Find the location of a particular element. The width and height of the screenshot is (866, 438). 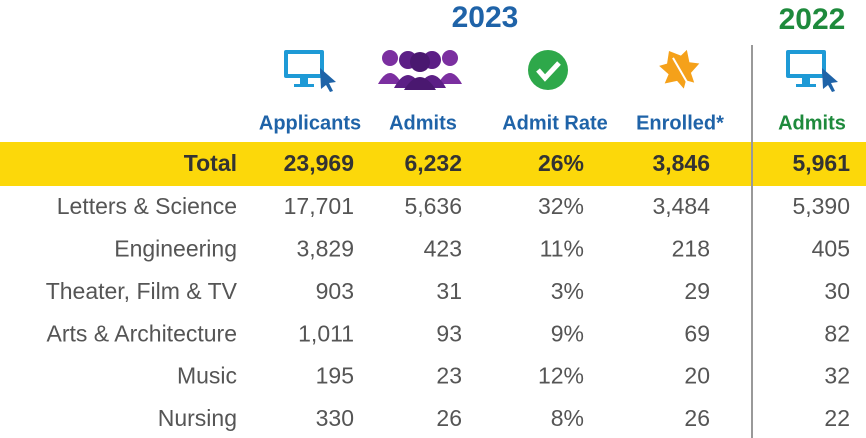

column-header: Admit Rate is located at coordinates (555, 123).